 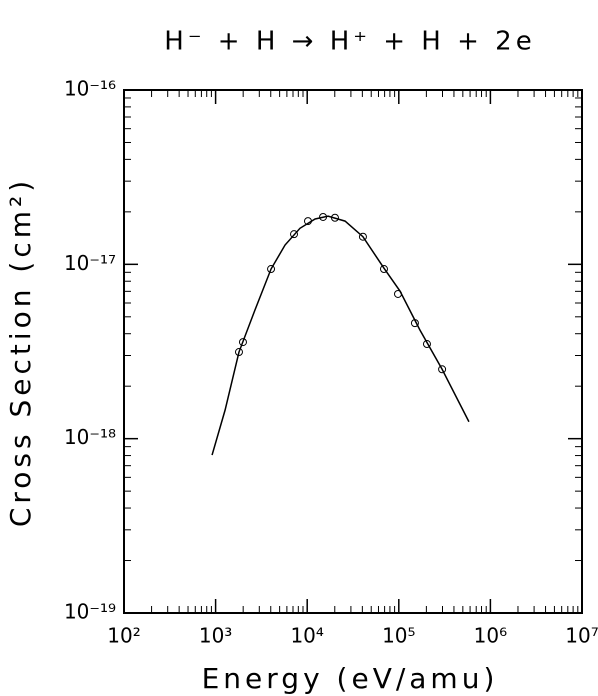 What do you see at coordinates (306, 636) in the screenshot?
I see `x-tick-label: 10⁴` at bounding box center [306, 636].